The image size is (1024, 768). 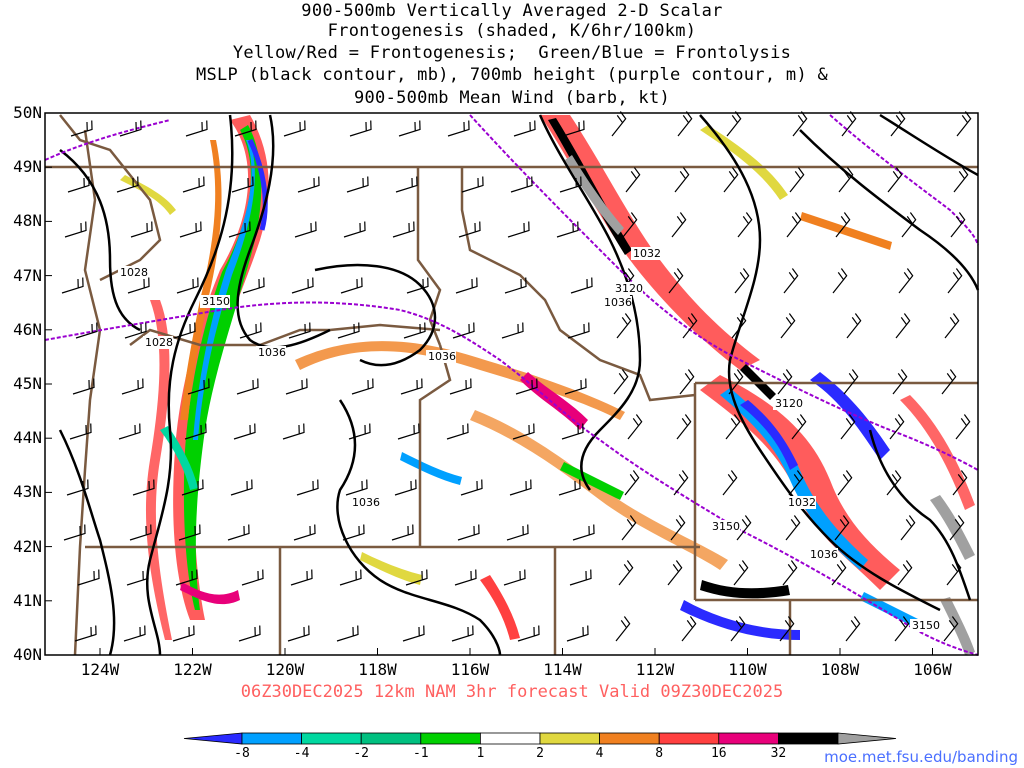 What do you see at coordinates (301, 753) in the screenshot?
I see `colorbar-label: -4` at bounding box center [301, 753].